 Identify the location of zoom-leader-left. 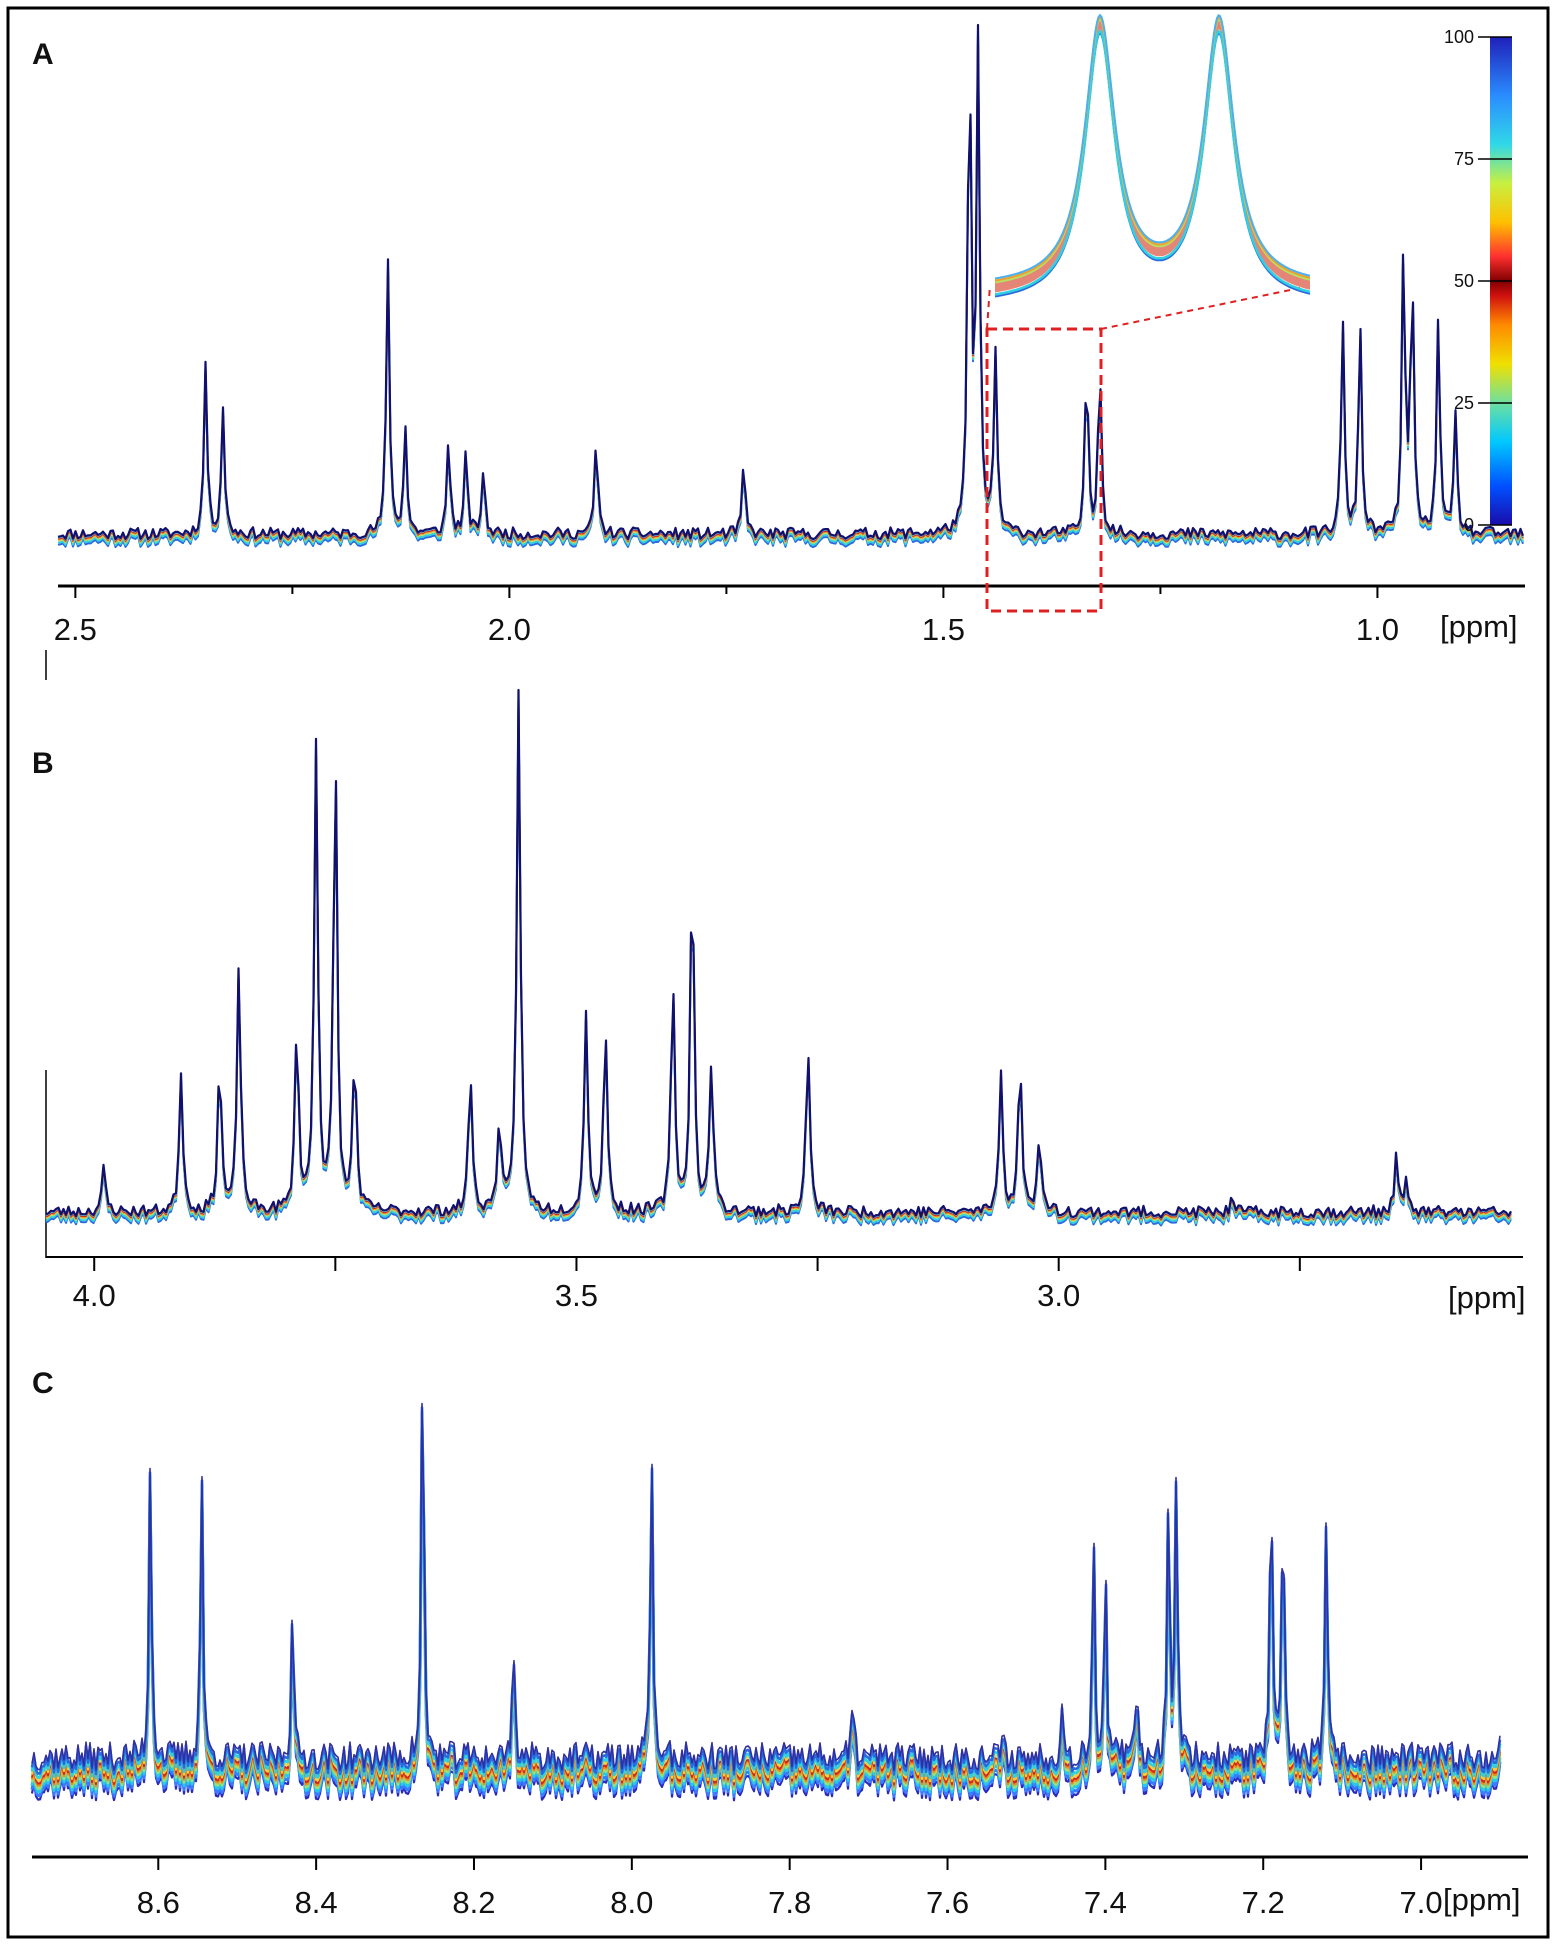
(988, 307).